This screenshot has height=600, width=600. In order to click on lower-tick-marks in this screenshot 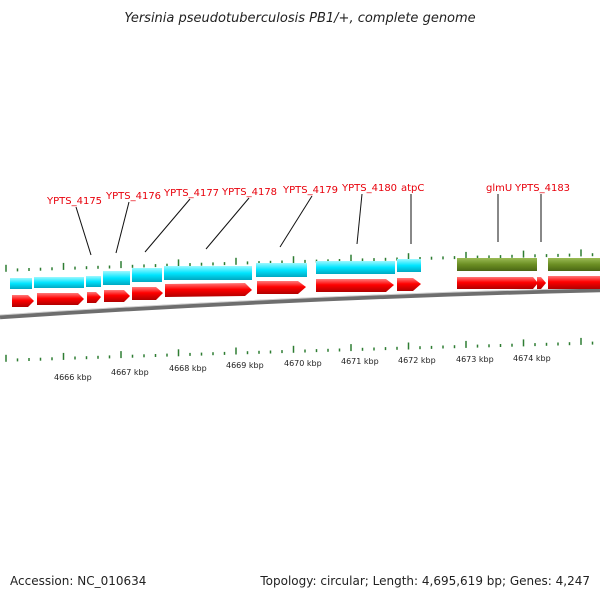, I will do `click(299, 349)`.